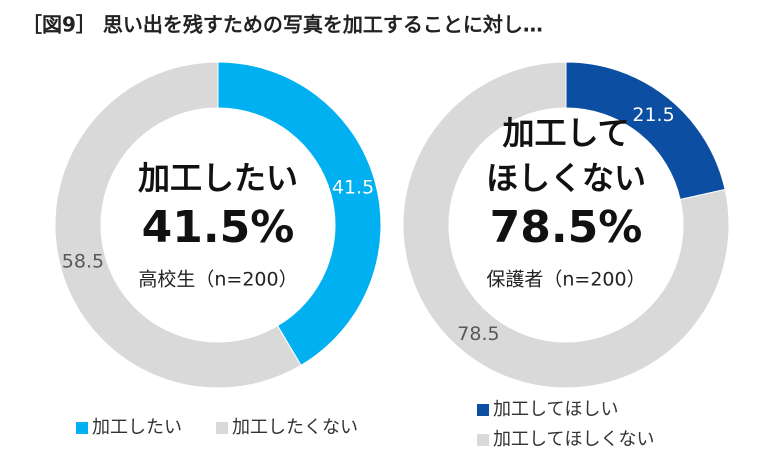  I want to click on center-note: 高校生（n=200）, so click(217, 280).